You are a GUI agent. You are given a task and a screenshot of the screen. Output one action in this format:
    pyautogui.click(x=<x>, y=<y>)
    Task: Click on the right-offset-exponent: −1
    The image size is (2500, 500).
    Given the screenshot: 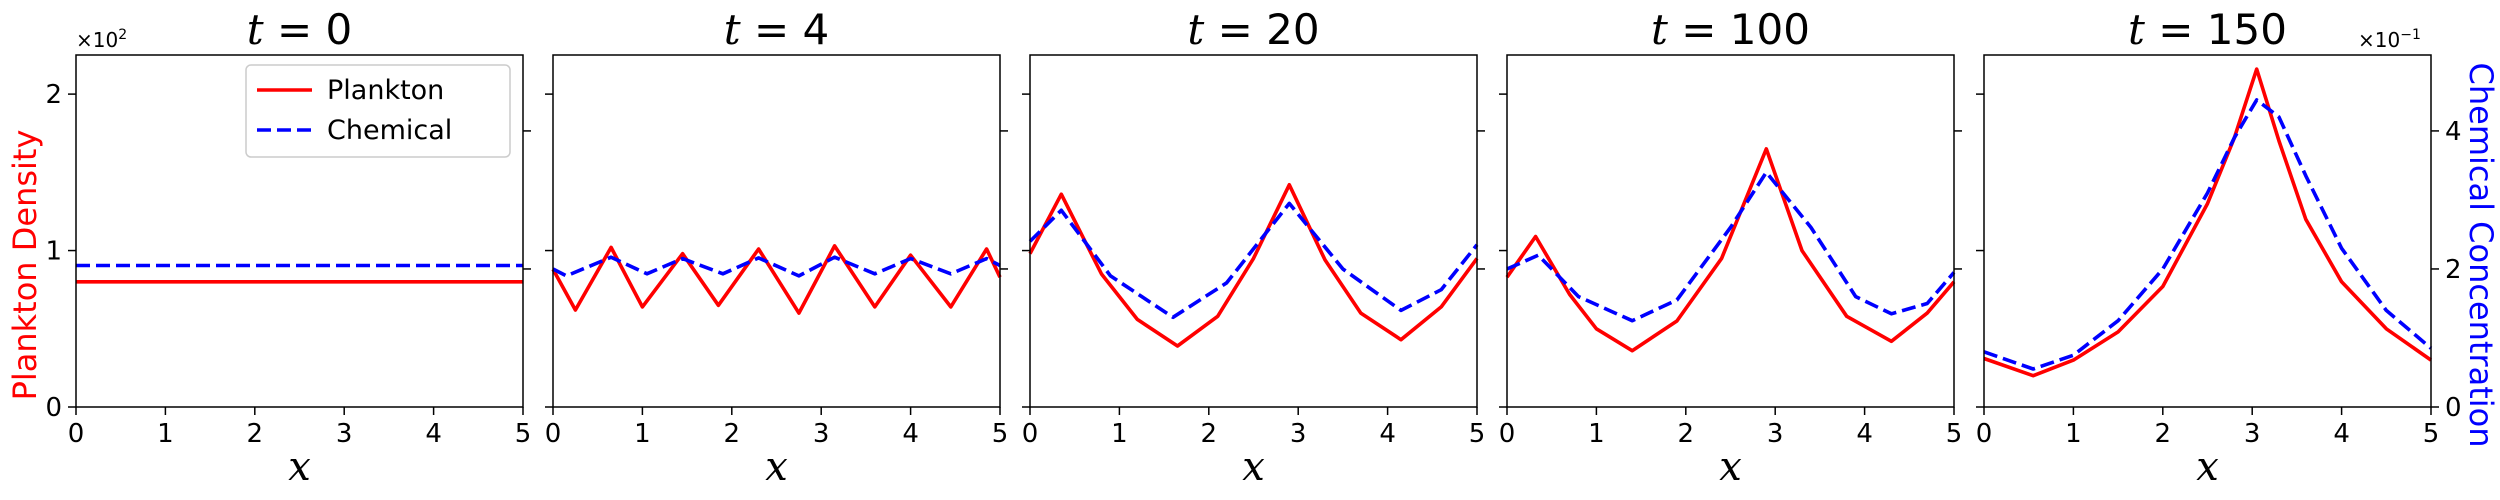 What is the action you would take?
    pyautogui.click(x=2410, y=35)
    